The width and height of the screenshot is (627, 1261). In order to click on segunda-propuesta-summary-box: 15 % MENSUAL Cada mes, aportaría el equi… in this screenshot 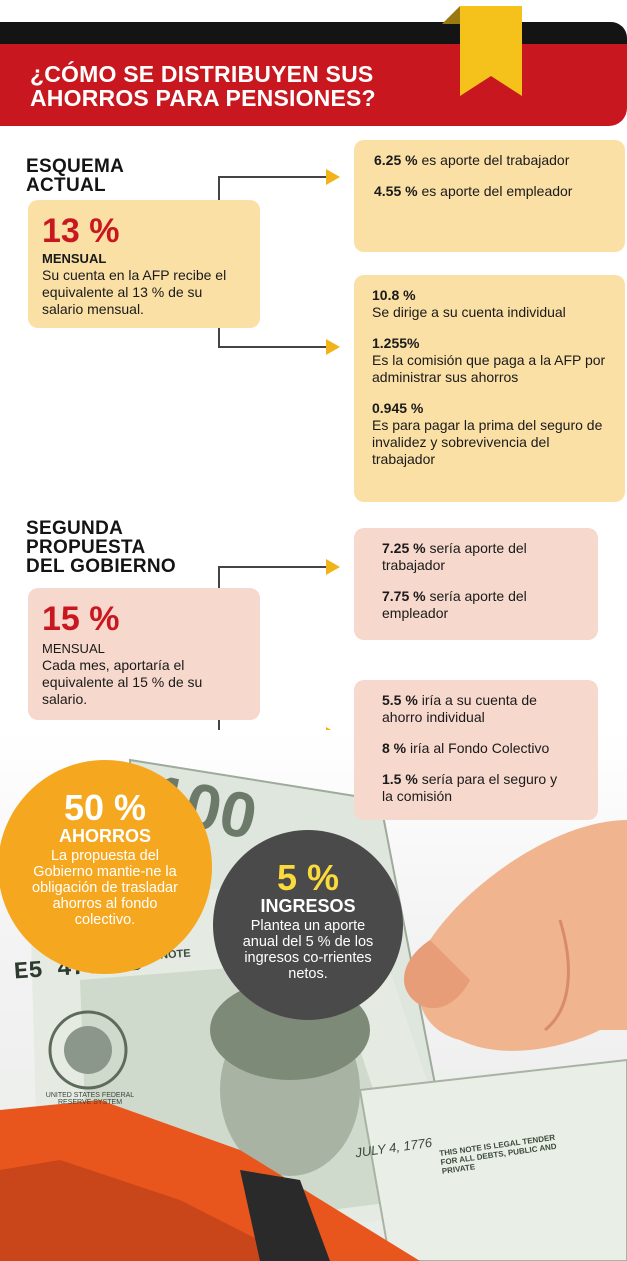, I will do `click(144, 654)`.